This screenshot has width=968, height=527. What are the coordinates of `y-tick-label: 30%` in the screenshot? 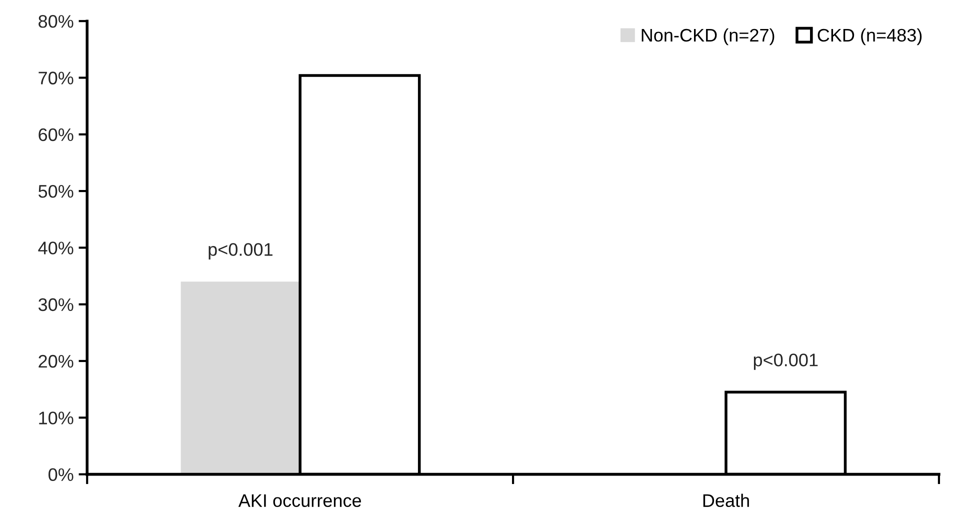 It's located at (56, 305).